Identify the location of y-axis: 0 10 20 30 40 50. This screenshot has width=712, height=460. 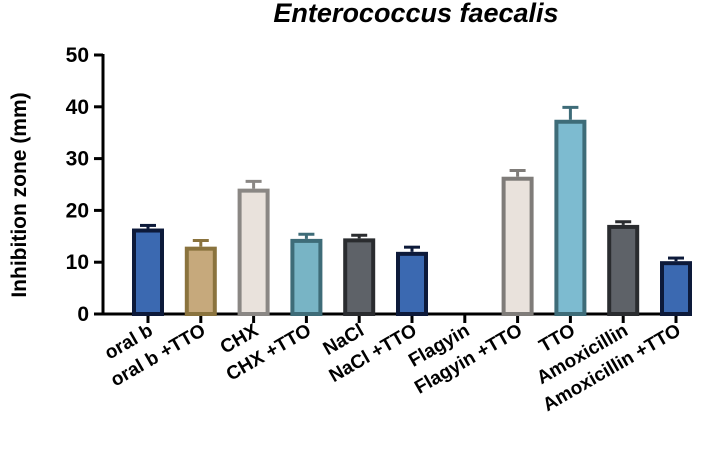
(85, 185).